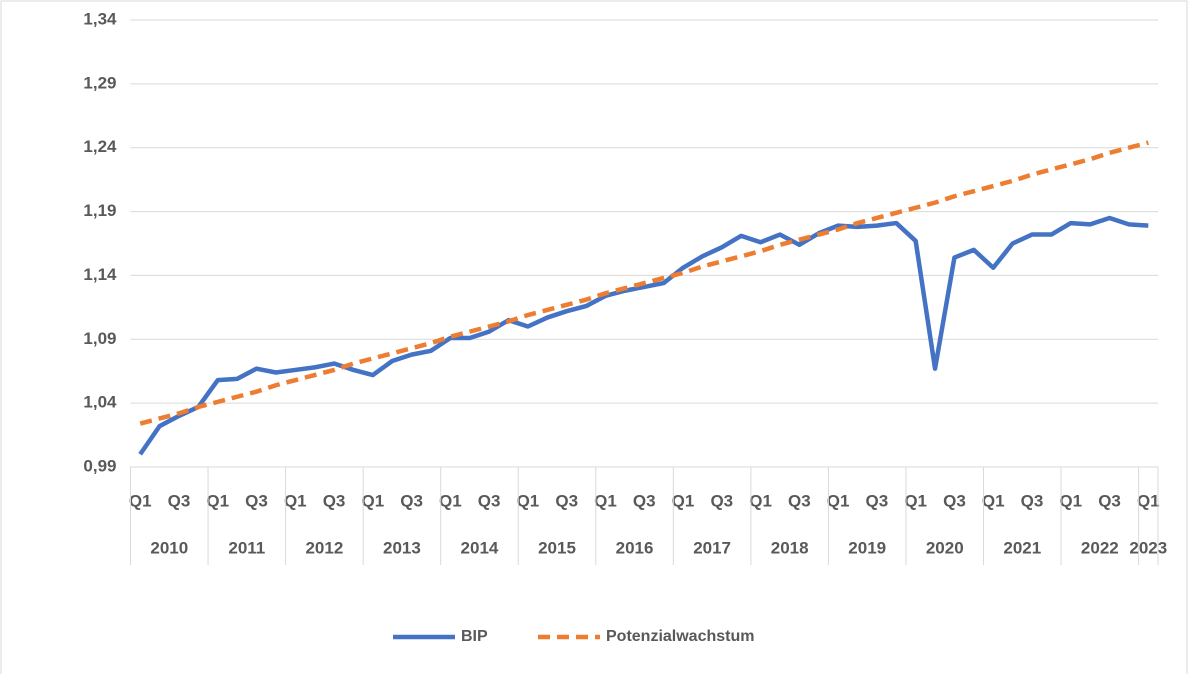  I want to click on x-group-label: 2012, so click(324, 547).